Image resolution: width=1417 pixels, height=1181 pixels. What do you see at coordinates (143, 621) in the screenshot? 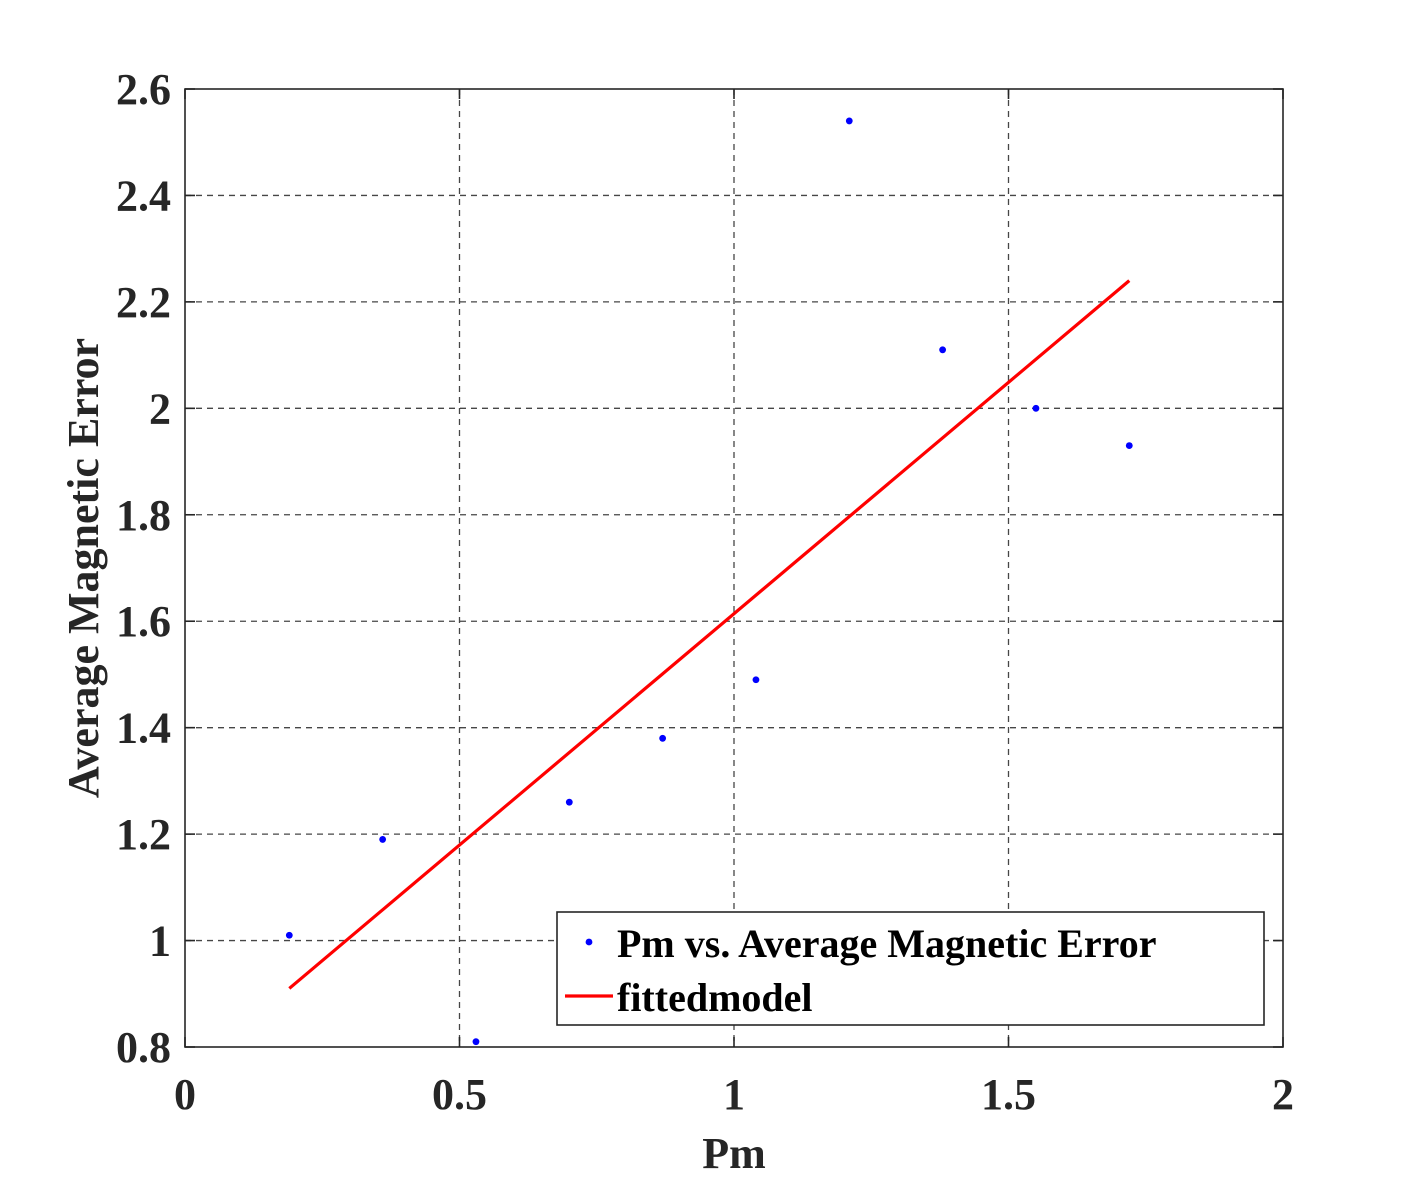
I see `y-tick-label: 1.6` at bounding box center [143, 621].